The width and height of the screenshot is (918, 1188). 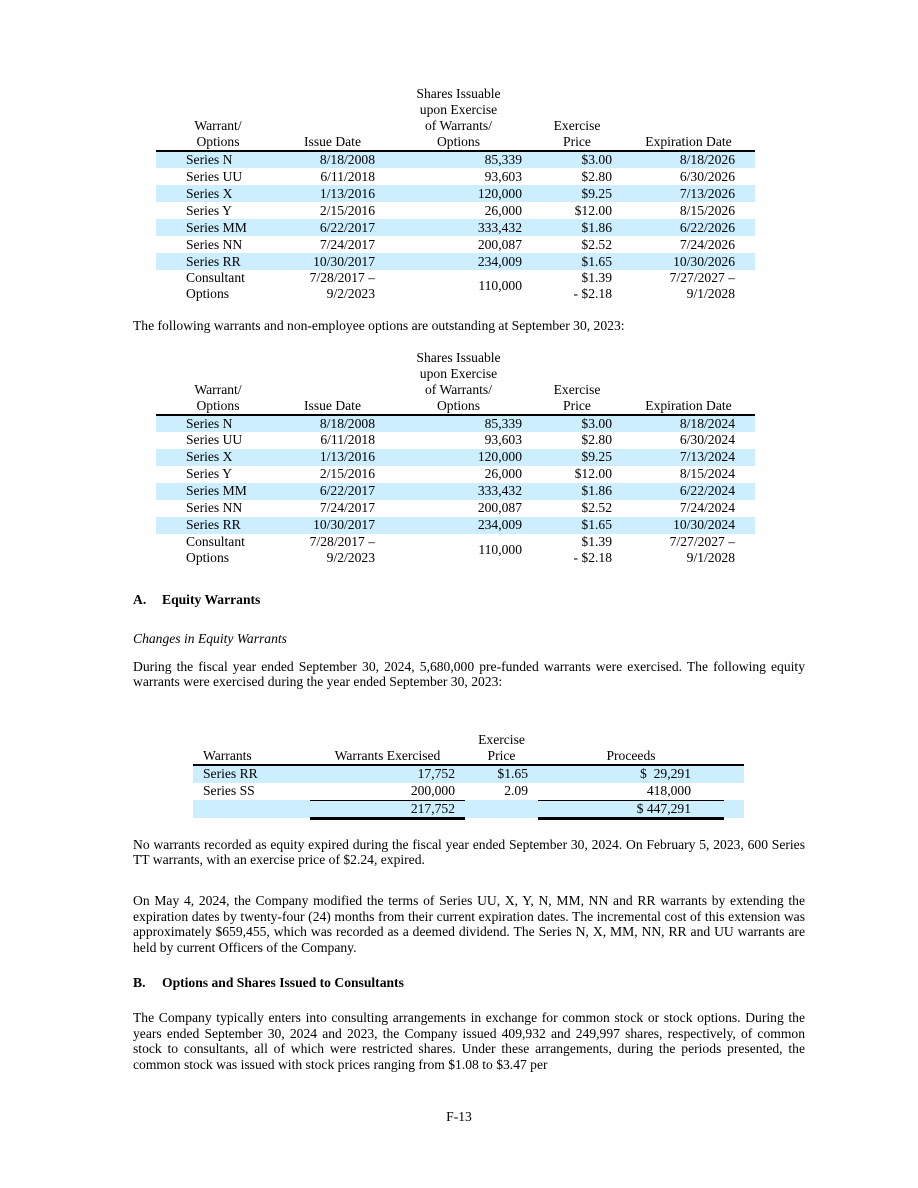 What do you see at coordinates (707, 210) in the screenshot?
I see `expiration-date-cell: 8/15/2026` at bounding box center [707, 210].